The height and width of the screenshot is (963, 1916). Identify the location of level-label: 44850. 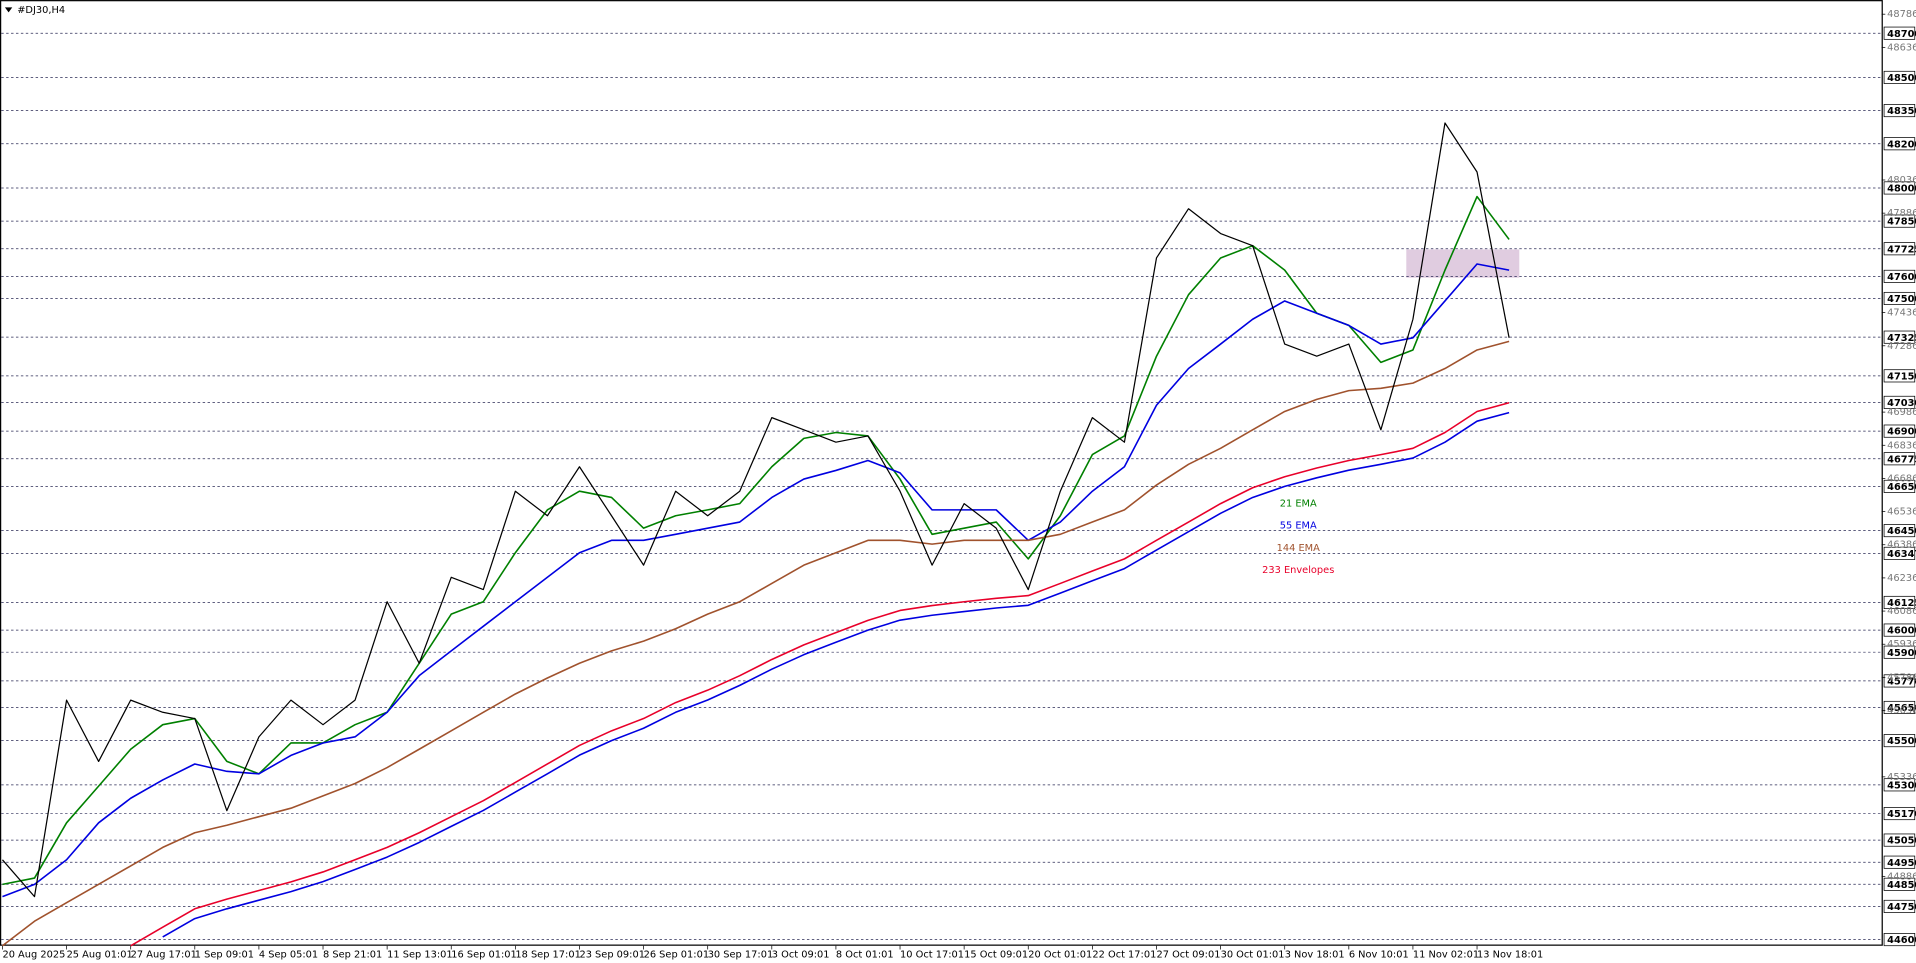
(1901, 885).